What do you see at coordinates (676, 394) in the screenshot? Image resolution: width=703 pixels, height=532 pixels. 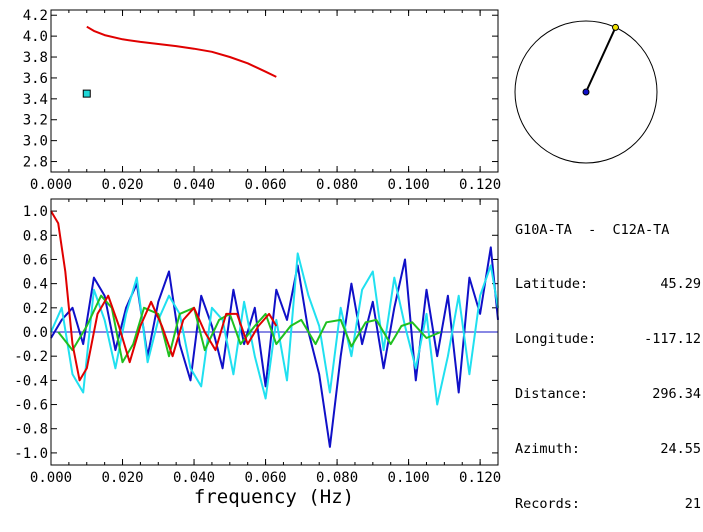 I see `info-value: 296.34` at bounding box center [676, 394].